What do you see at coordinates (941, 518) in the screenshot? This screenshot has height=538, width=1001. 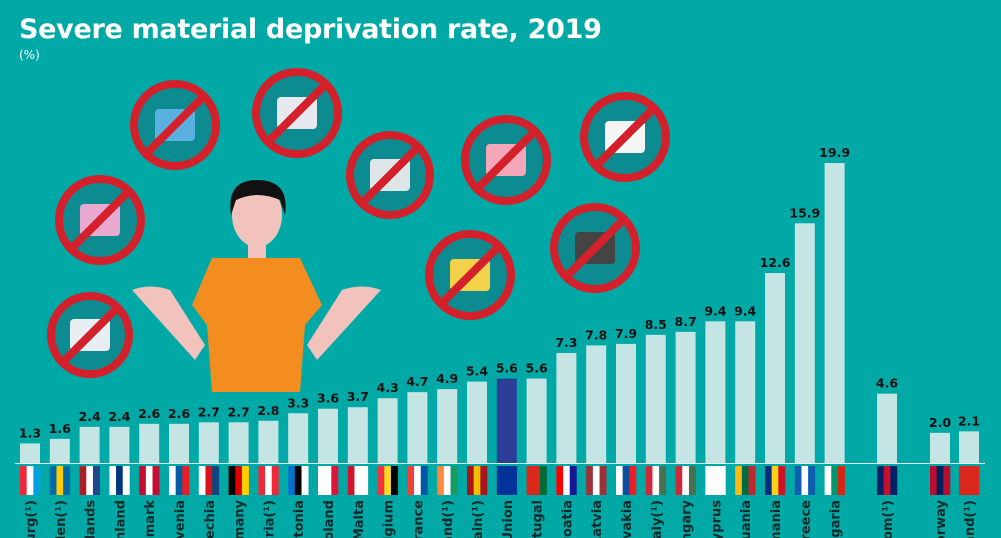 I see `category-label: orway` at bounding box center [941, 518].